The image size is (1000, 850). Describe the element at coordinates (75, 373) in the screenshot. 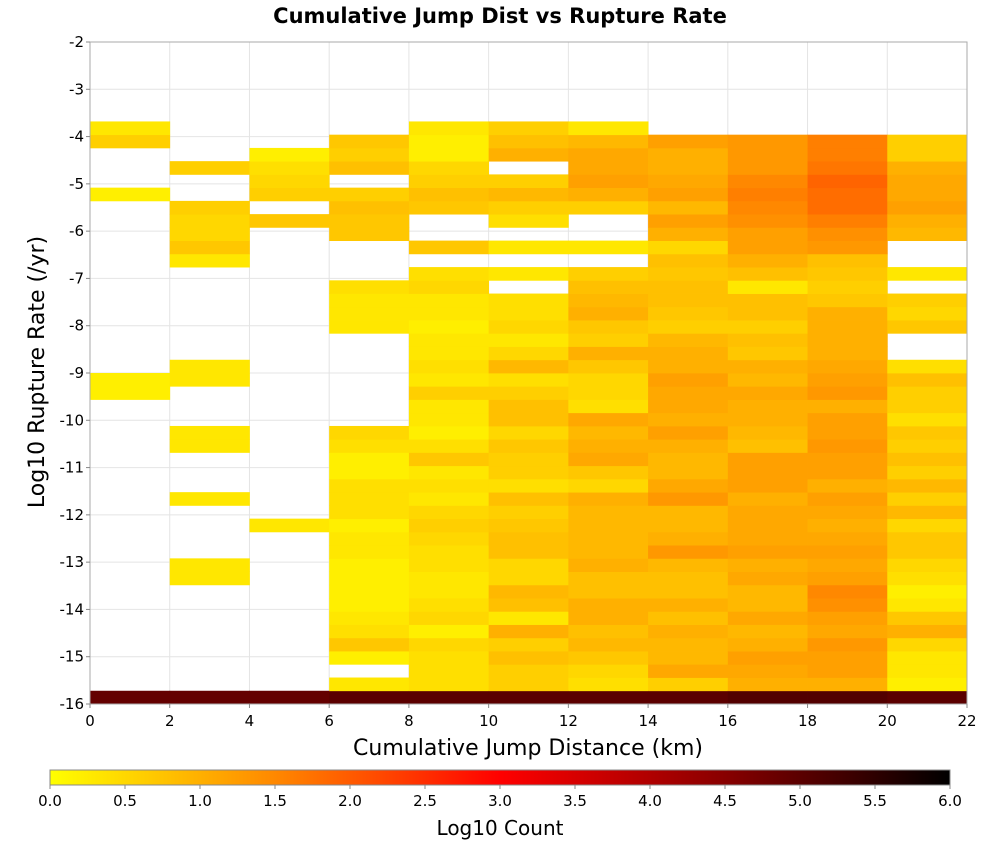

I see `y-axis-ticks: -2 -3 -4 -5 -6 -7 -8 -9 -10 -11 -12 -13 -14 -15 -16` at that location.